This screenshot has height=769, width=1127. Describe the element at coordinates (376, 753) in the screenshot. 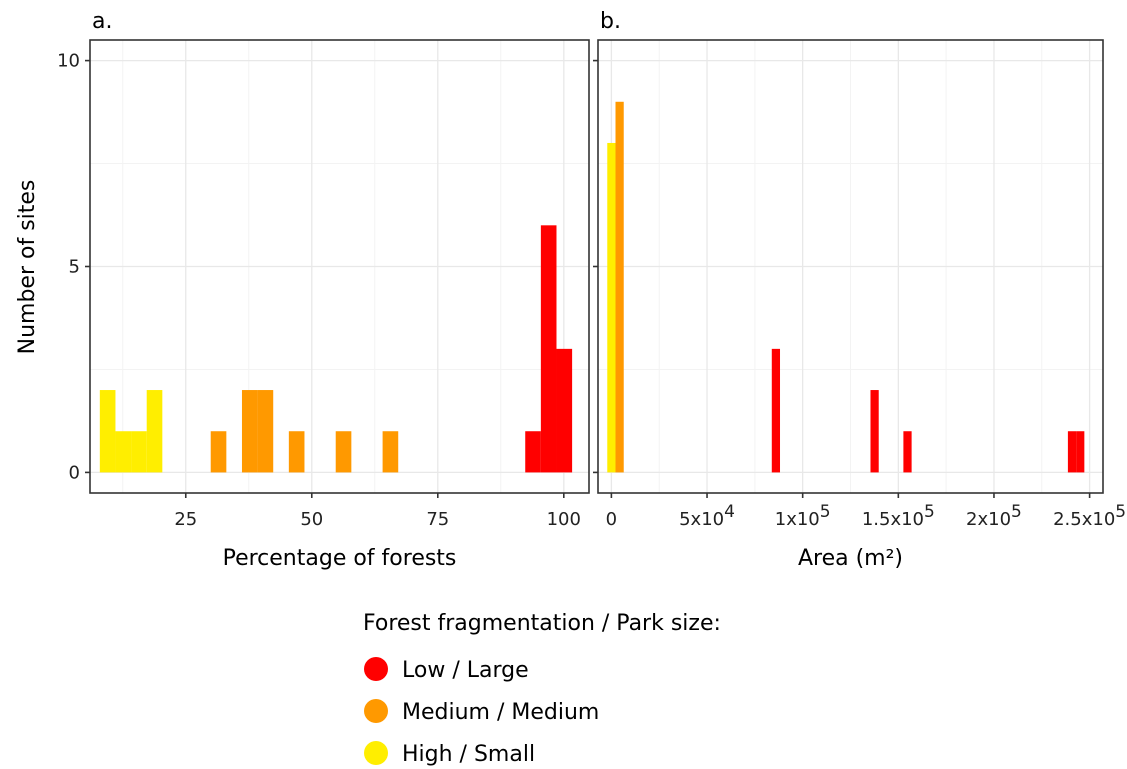

I see `legend-swatch-high` at that location.